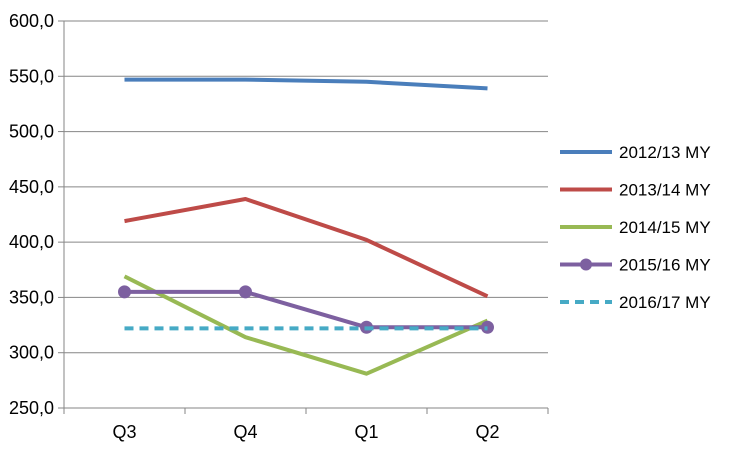  What do you see at coordinates (31, 297) in the screenshot?
I see `y-tick-label: 350,0` at bounding box center [31, 297].